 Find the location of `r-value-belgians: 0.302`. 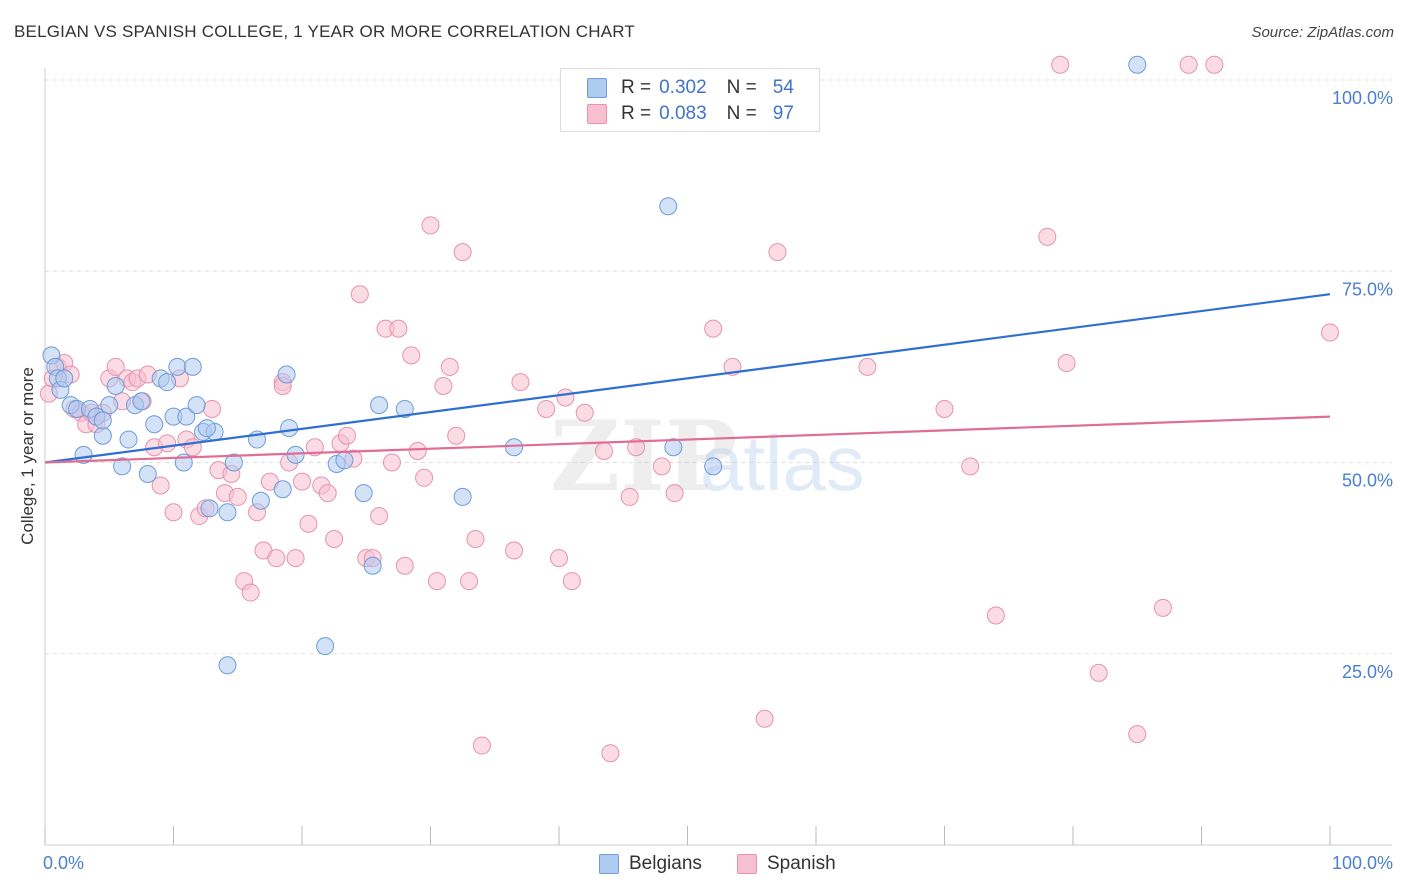

r-value-belgians: 0.302 is located at coordinates (683, 87).